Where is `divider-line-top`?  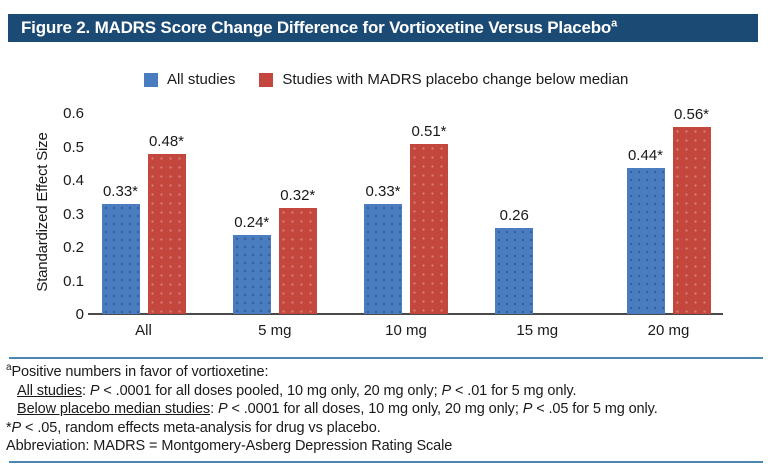 divider-line-top is located at coordinates (386, 358).